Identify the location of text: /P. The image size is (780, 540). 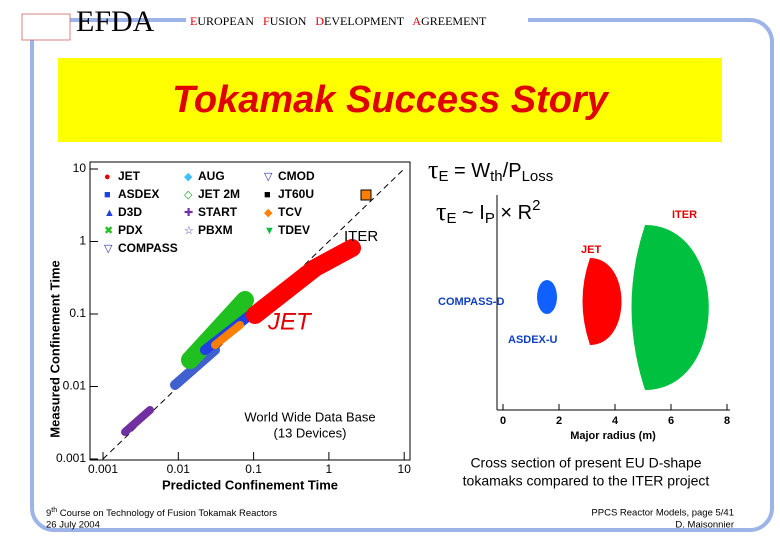
(512, 171).